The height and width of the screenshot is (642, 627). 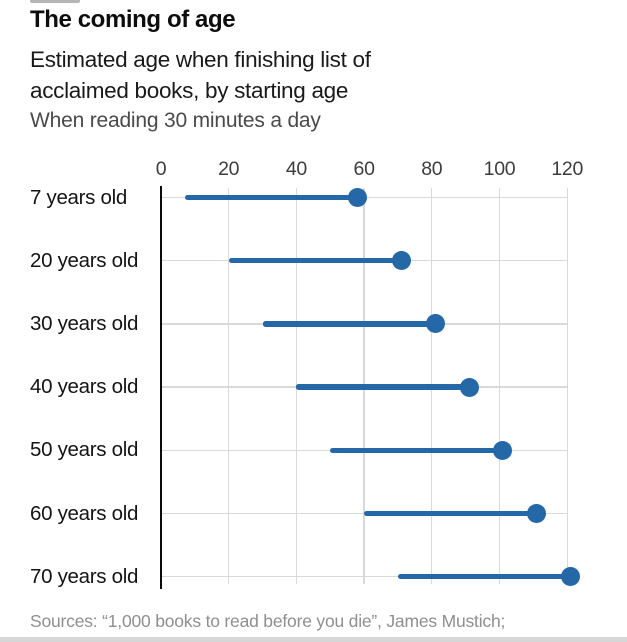 What do you see at coordinates (161, 169) in the screenshot?
I see `x-axis-tick-label: 0` at bounding box center [161, 169].